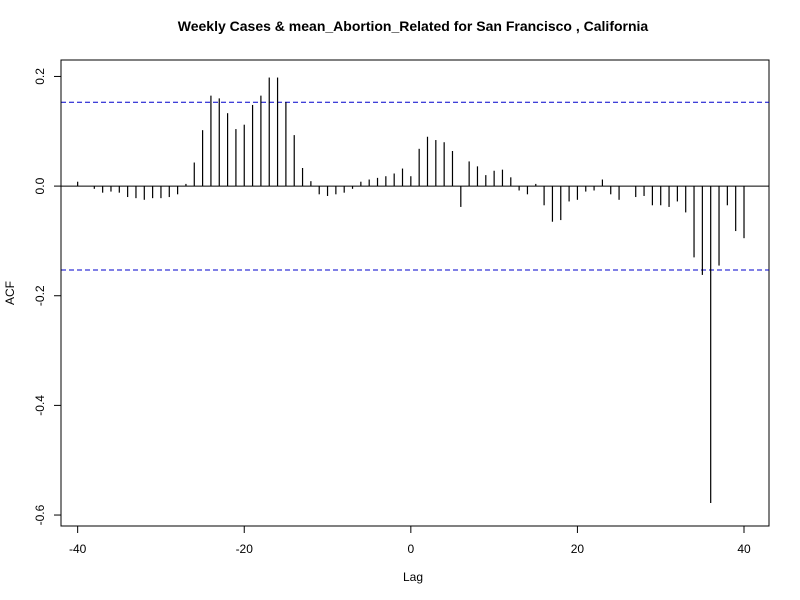 Image resolution: width=800 pixels, height=600 pixels. What do you see at coordinates (40, 405) in the screenshot?
I see `y-tick-label: -0.4` at bounding box center [40, 405].